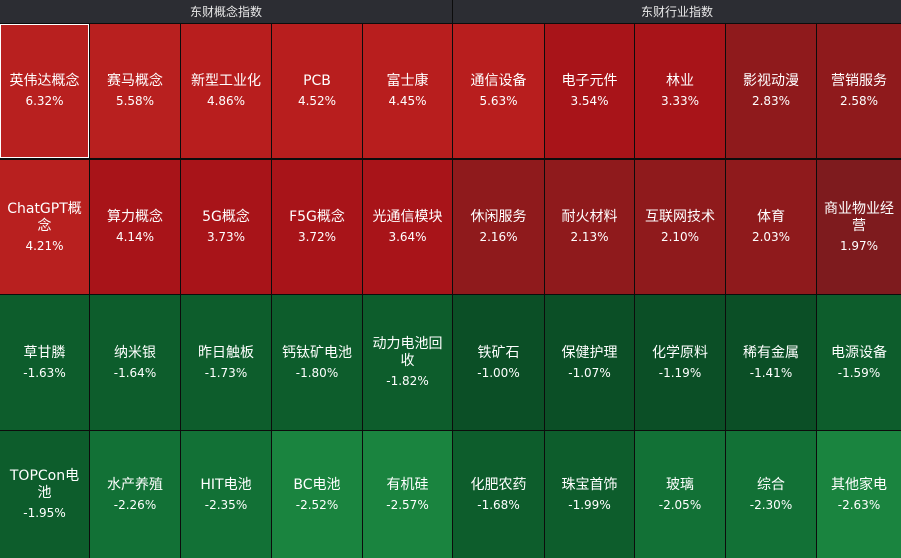 Image resolution: width=901 pixels, height=558 pixels. What do you see at coordinates (226, 81) in the screenshot?
I see `tile-name: 新型工业化` at bounding box center [226, 81].